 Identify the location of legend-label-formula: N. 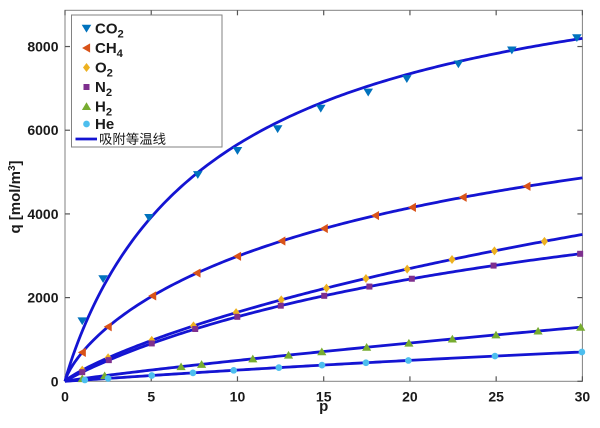
(100, 87).